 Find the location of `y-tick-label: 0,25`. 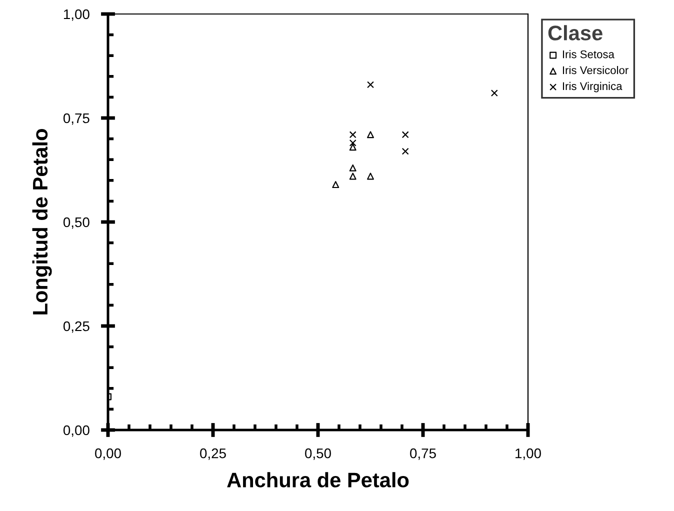

y-tick-label: 0,25 is located at coordinates (76, 327).